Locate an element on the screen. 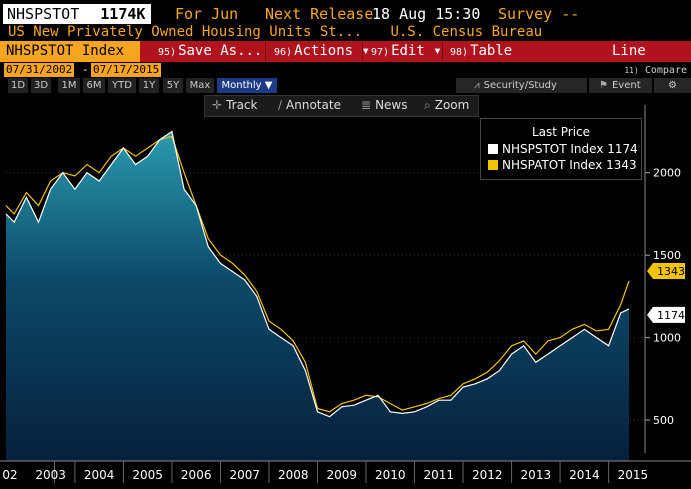 Image resolution: width=691 pixels, height=489 pixels. actions-label: Actions ▾ is located at coordinates (332, 51).